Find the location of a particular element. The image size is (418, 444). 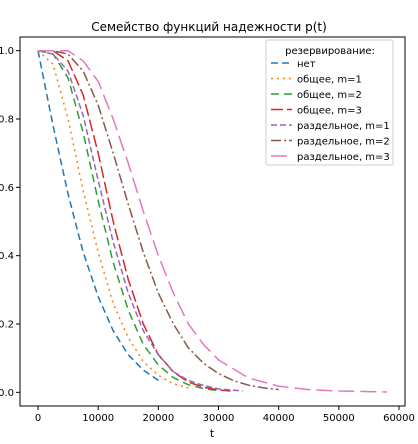

x-tick-label: 0 is located at coordinates (38, 418).